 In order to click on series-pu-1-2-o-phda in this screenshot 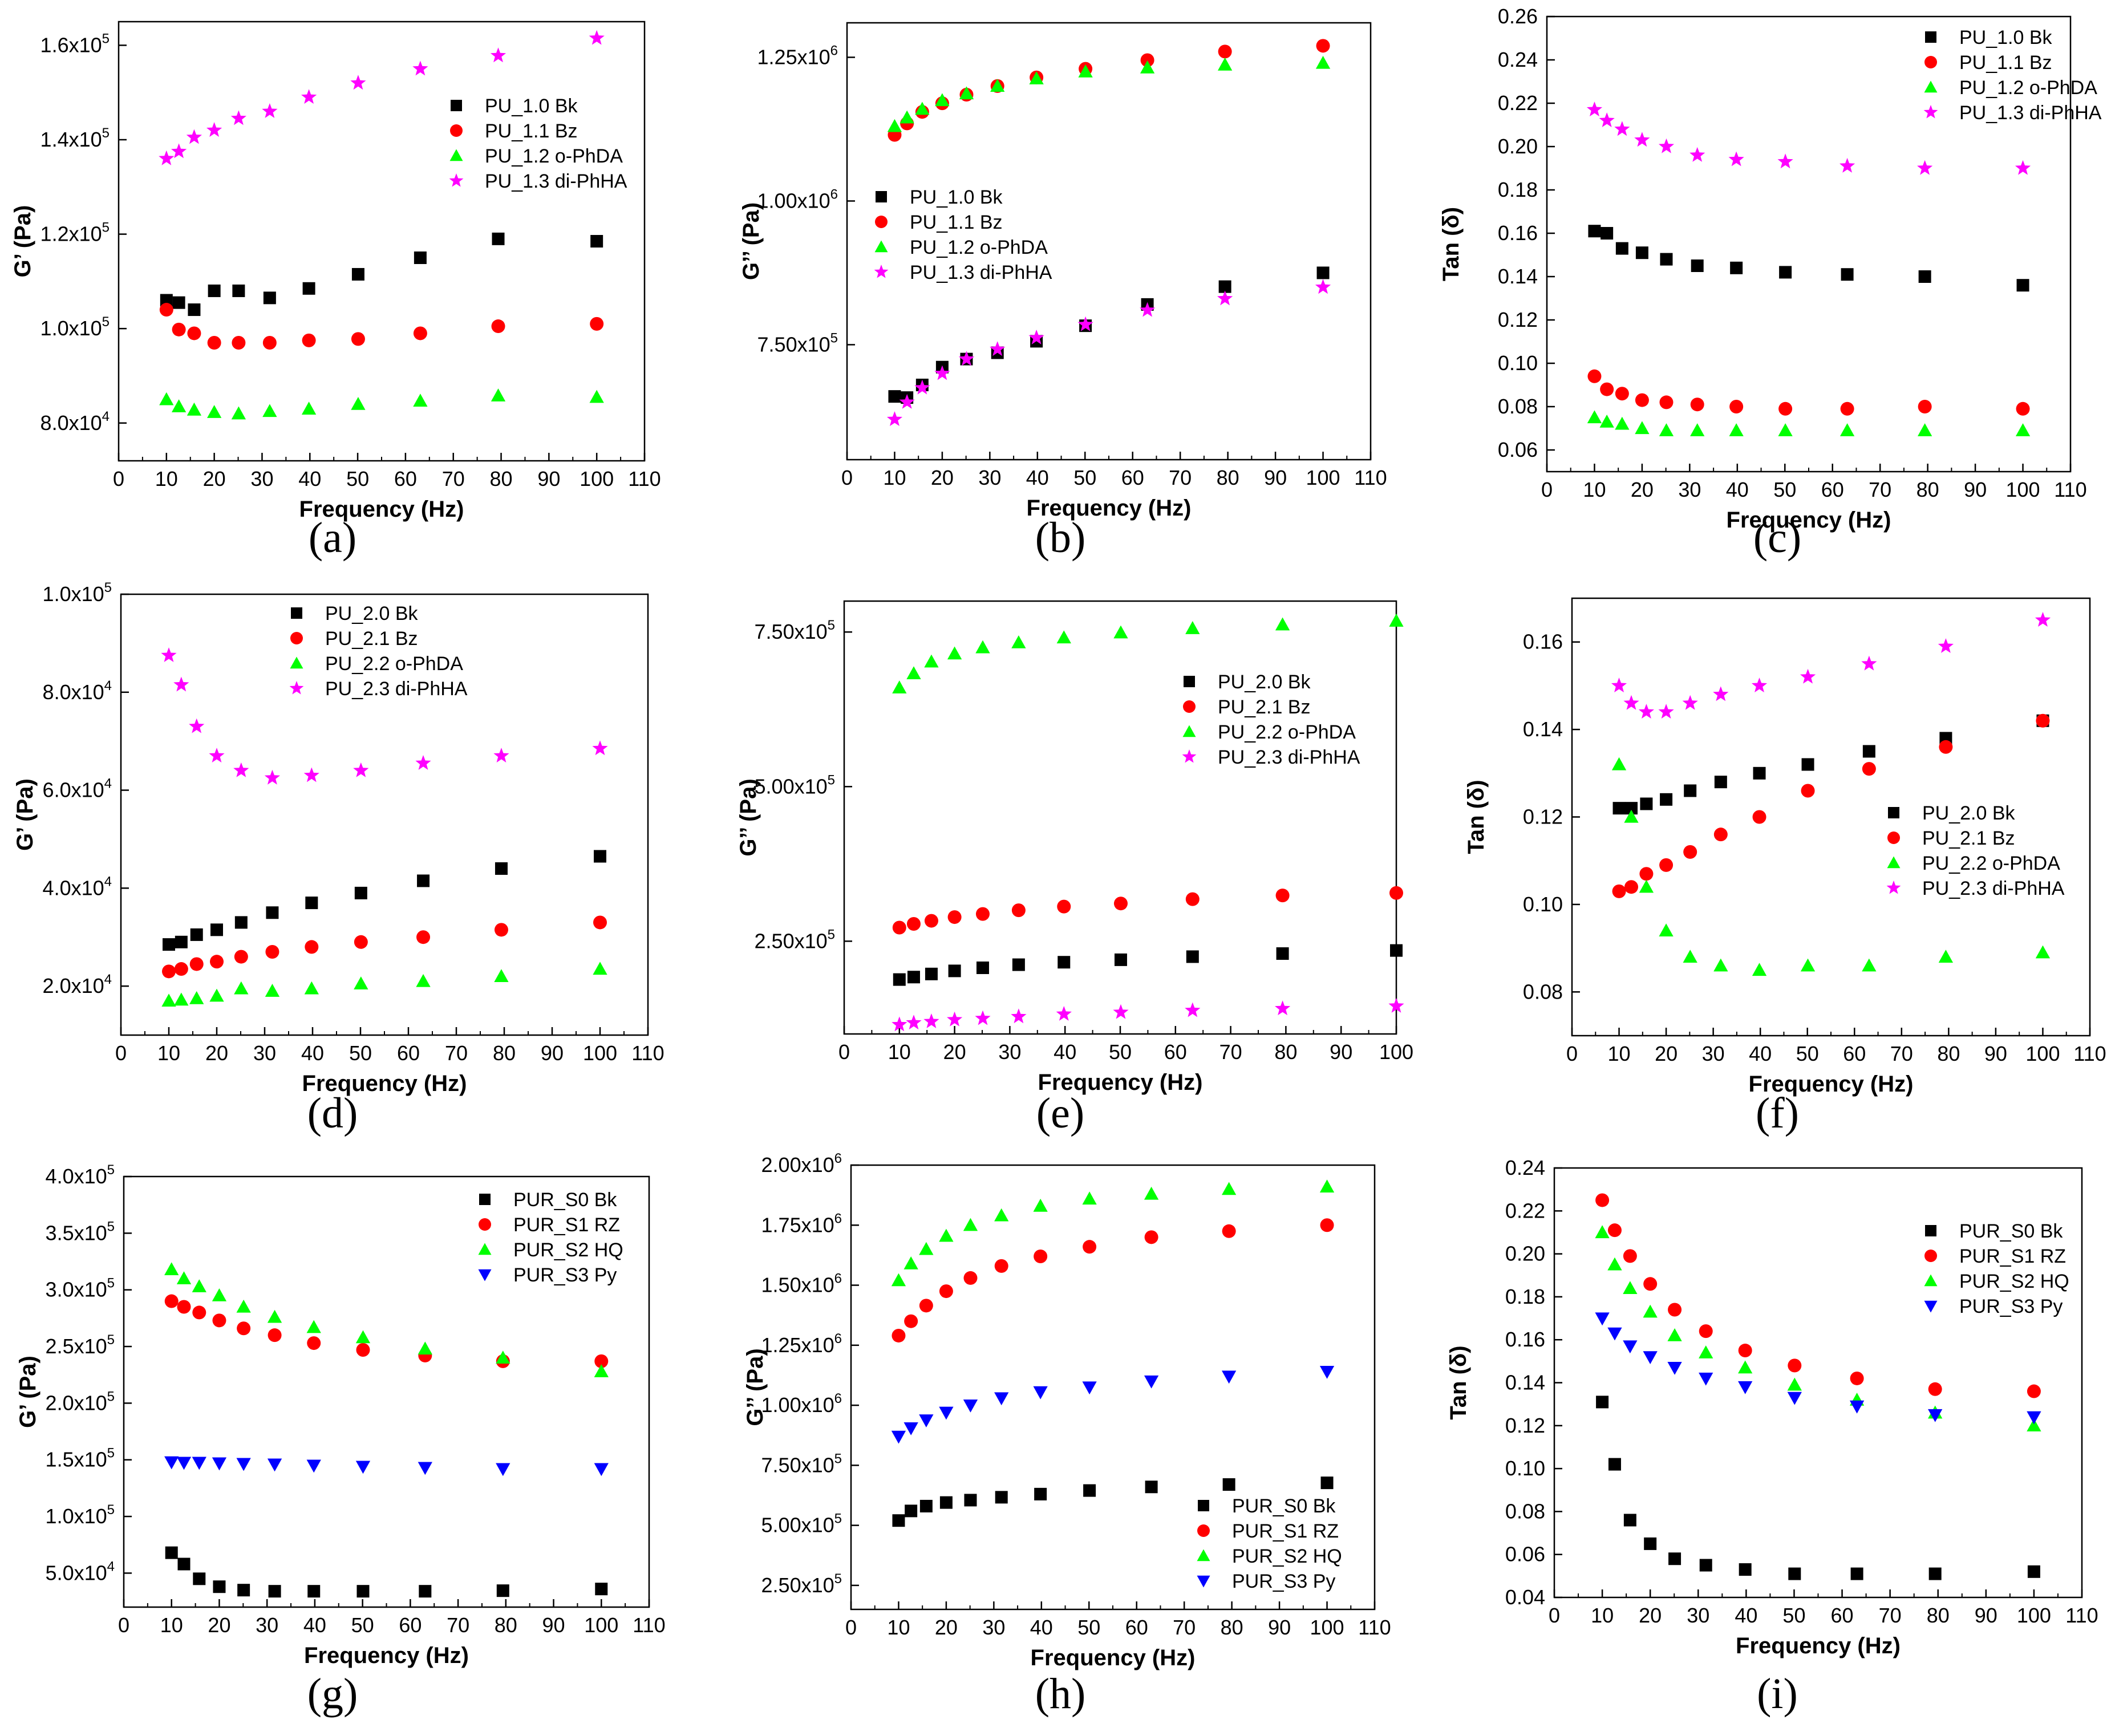, I will do `click(1109, 93)`.